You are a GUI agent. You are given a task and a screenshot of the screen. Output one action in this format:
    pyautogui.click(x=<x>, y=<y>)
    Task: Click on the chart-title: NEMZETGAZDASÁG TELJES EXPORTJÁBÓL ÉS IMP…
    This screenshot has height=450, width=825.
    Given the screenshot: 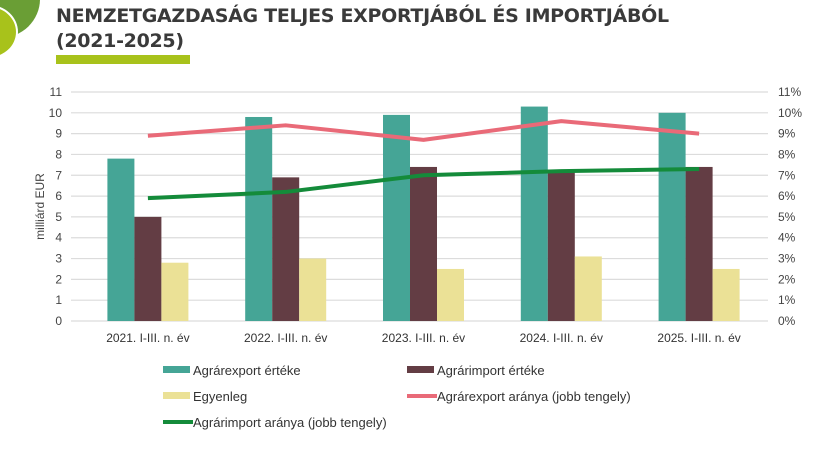 What is the action you would take?
    pyautogui.click(x=362, y=29)
    